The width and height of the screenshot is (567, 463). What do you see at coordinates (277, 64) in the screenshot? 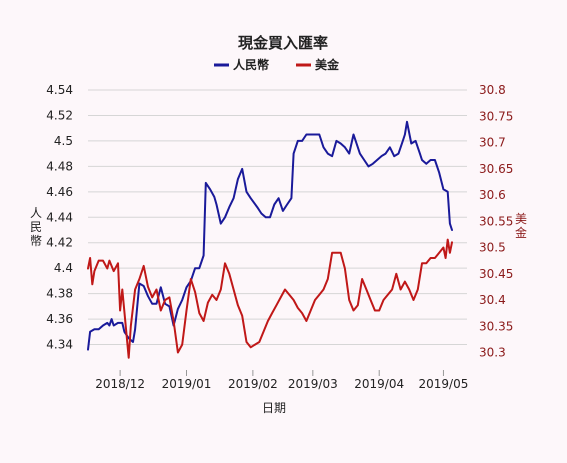
I see `legend: 人民幣 美金` at bounding box center [277, 64].